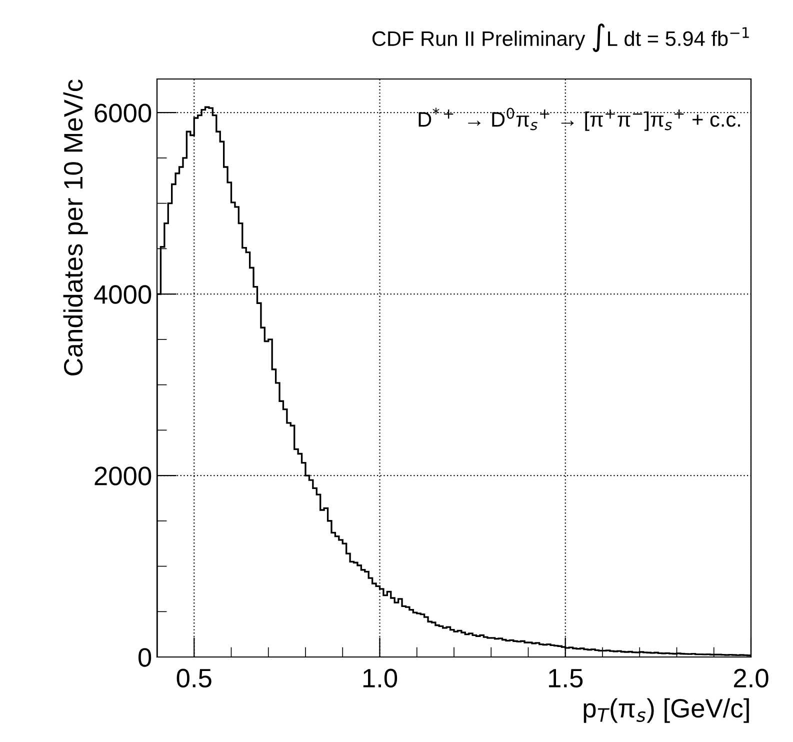 This screenshot has width=793, height=742. What do you see at coordinates (566, 678) in the screenshot?
I see `x-tick-label: 1.5` at bounding box center [566, 678].